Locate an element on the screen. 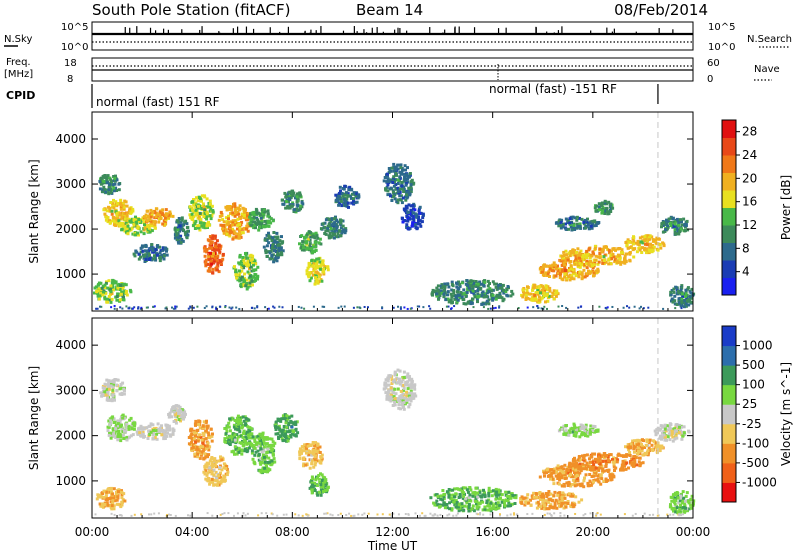  colorbar-swatch is located at coordinates (729, 234).